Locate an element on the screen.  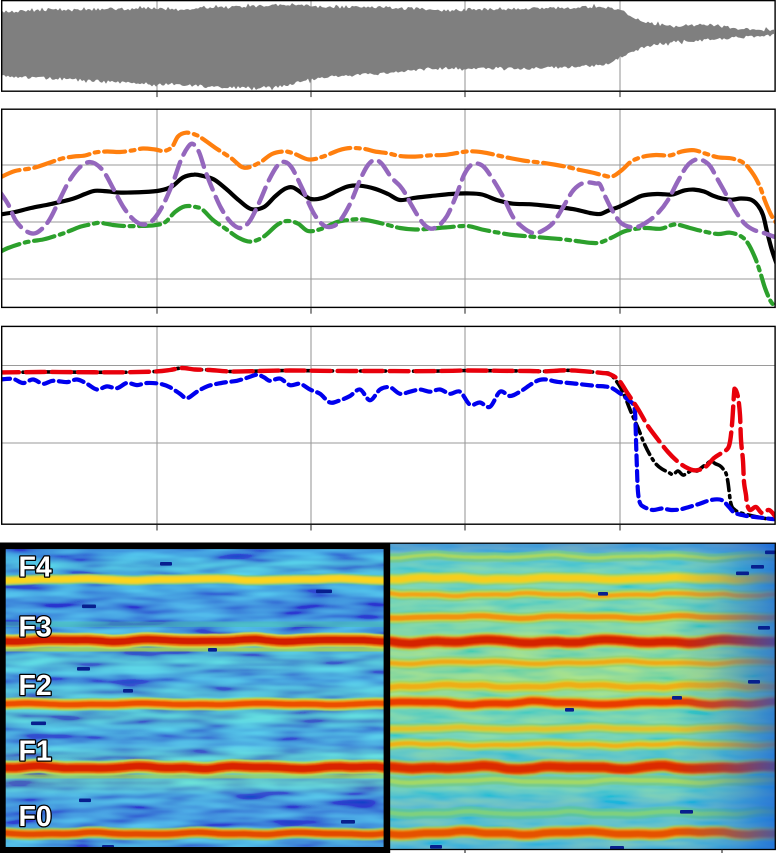
svg-text: F2 is located at coordinates (35, 686).